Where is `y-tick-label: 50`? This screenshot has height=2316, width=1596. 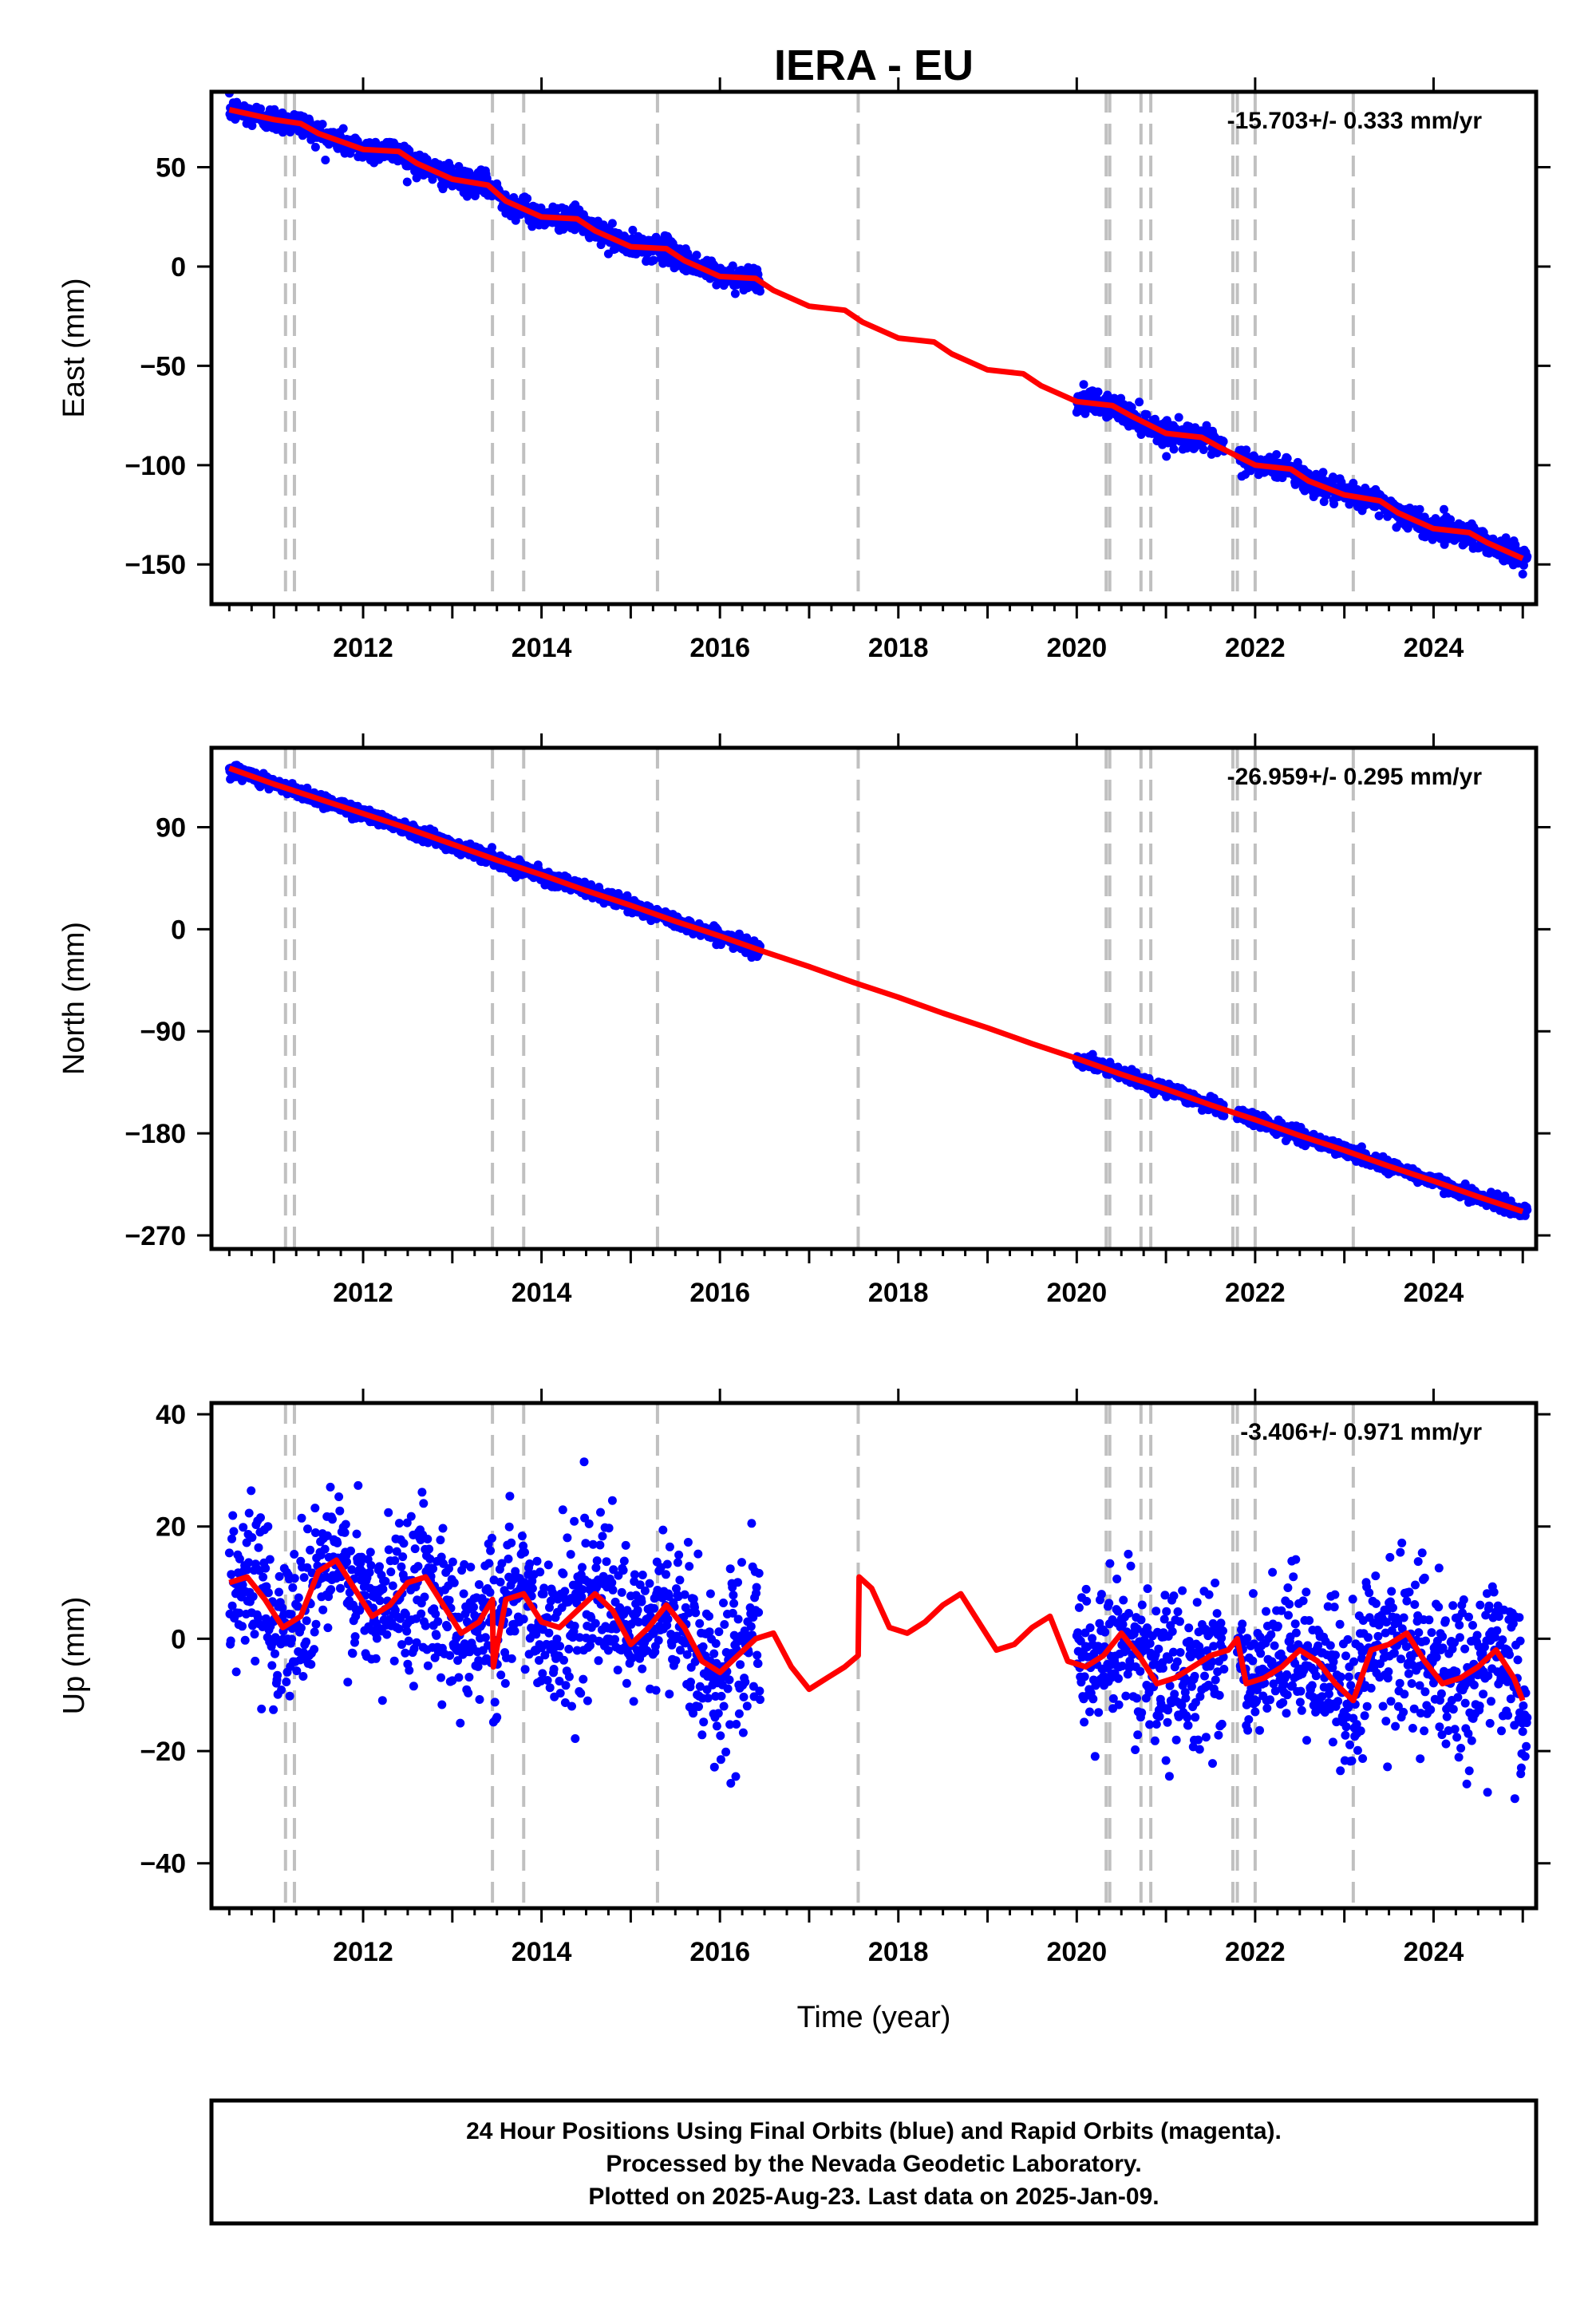 y-tick-label: 50 is located at coordinates (171, 168).